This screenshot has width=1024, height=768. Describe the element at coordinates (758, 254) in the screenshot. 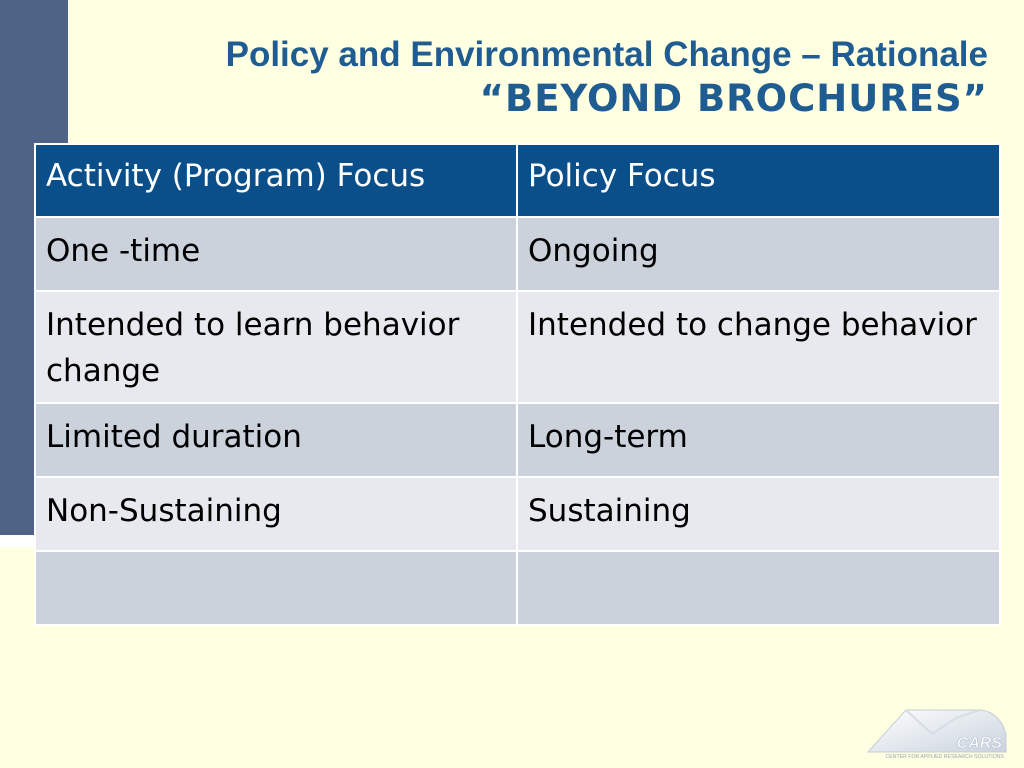

I see `table-cell: Ongoing` at that location.